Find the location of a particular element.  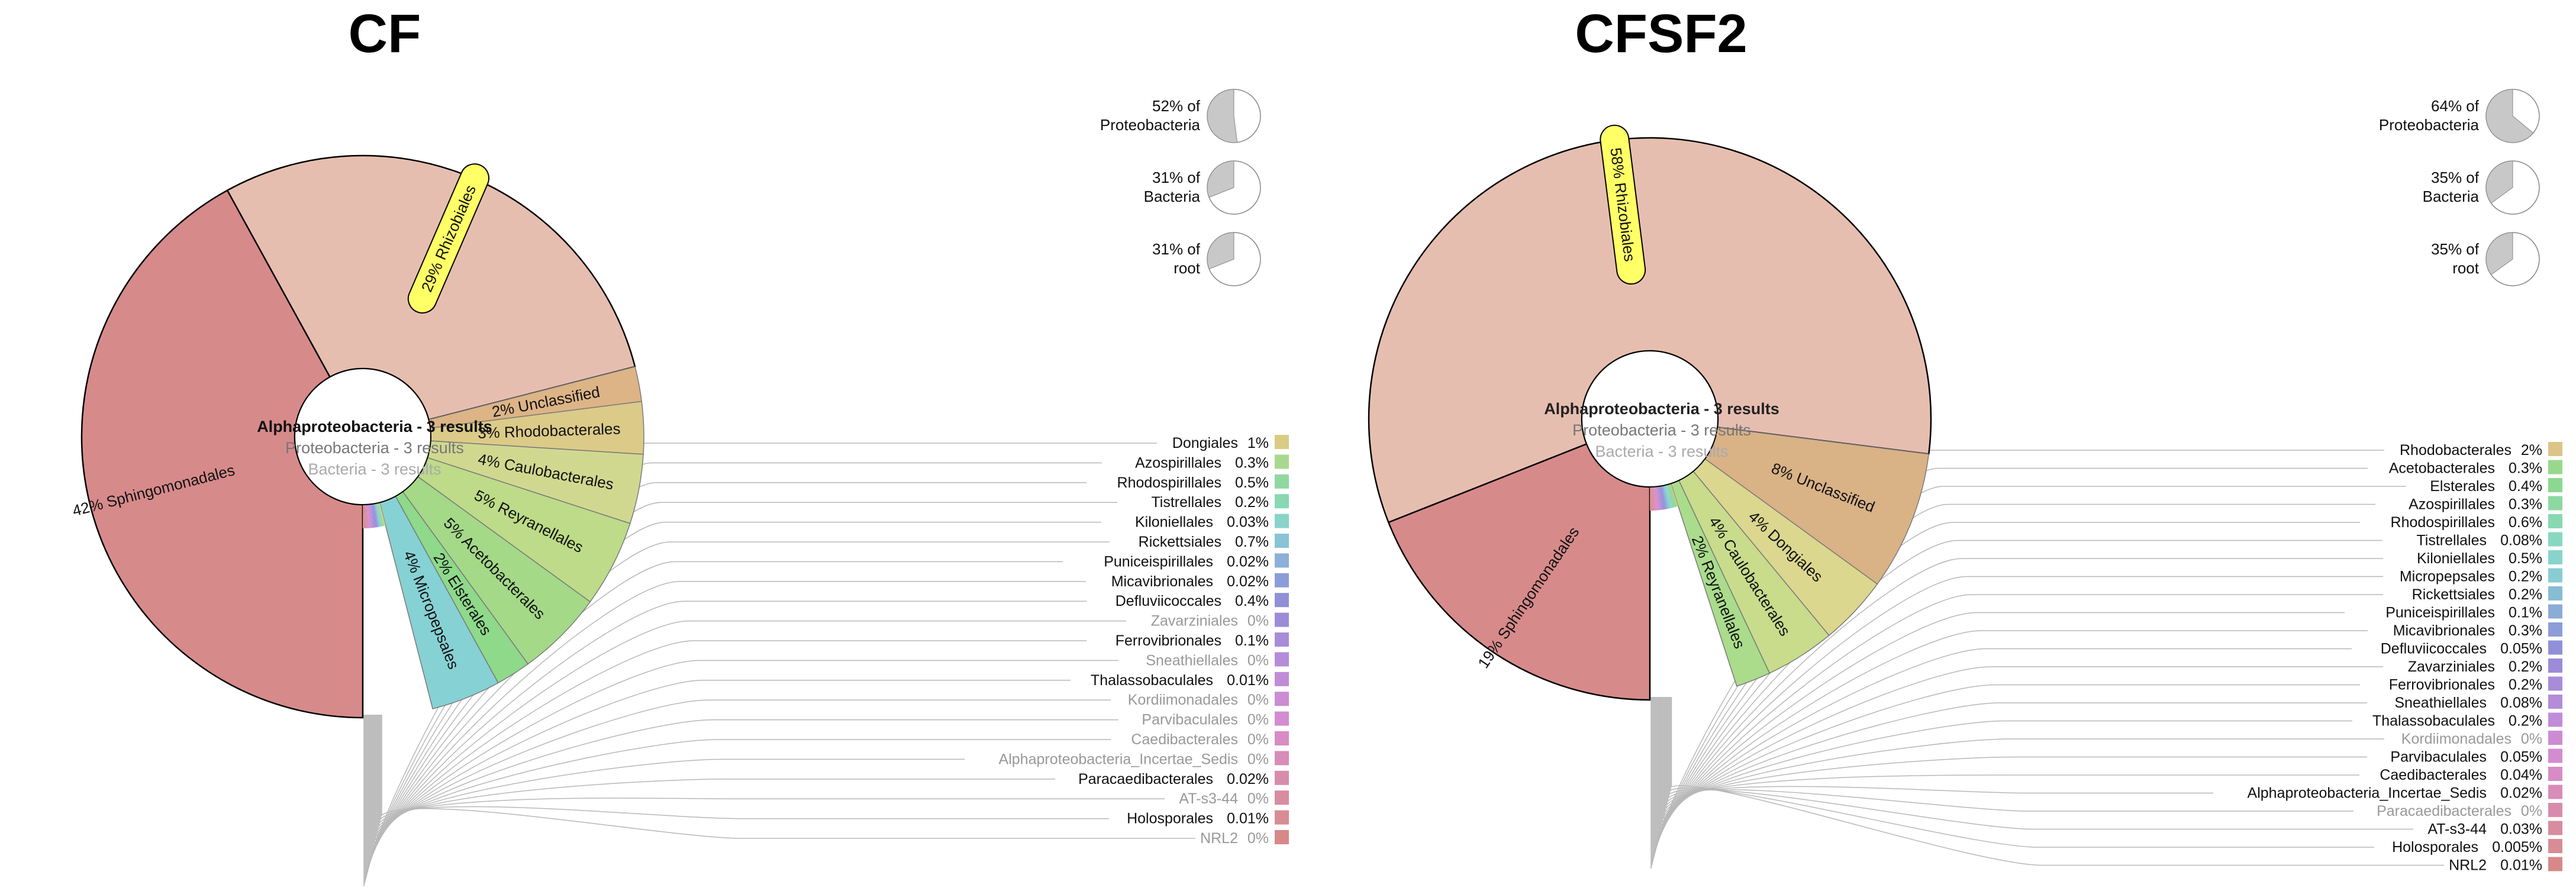

slice-rhodobacterales is located at coordinates (1674, 495).